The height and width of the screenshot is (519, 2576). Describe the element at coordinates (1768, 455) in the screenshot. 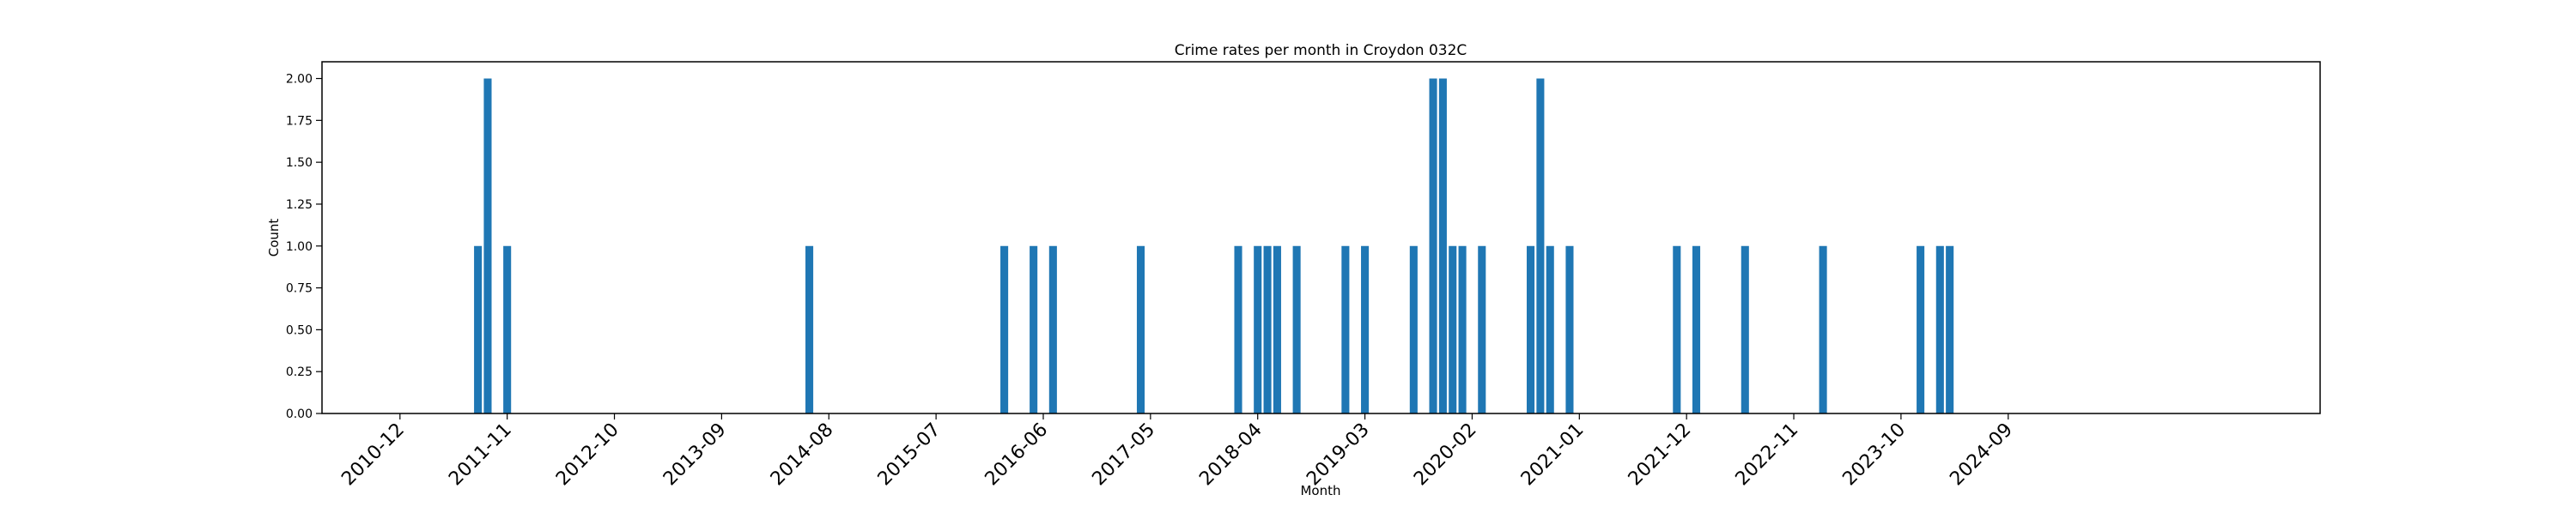

I see `x-tick-label: 2022-11` at that location.